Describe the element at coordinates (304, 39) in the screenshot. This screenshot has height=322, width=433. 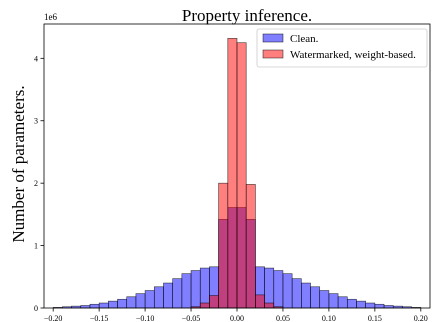
I see `legend-label-0: Clean.` at that location.